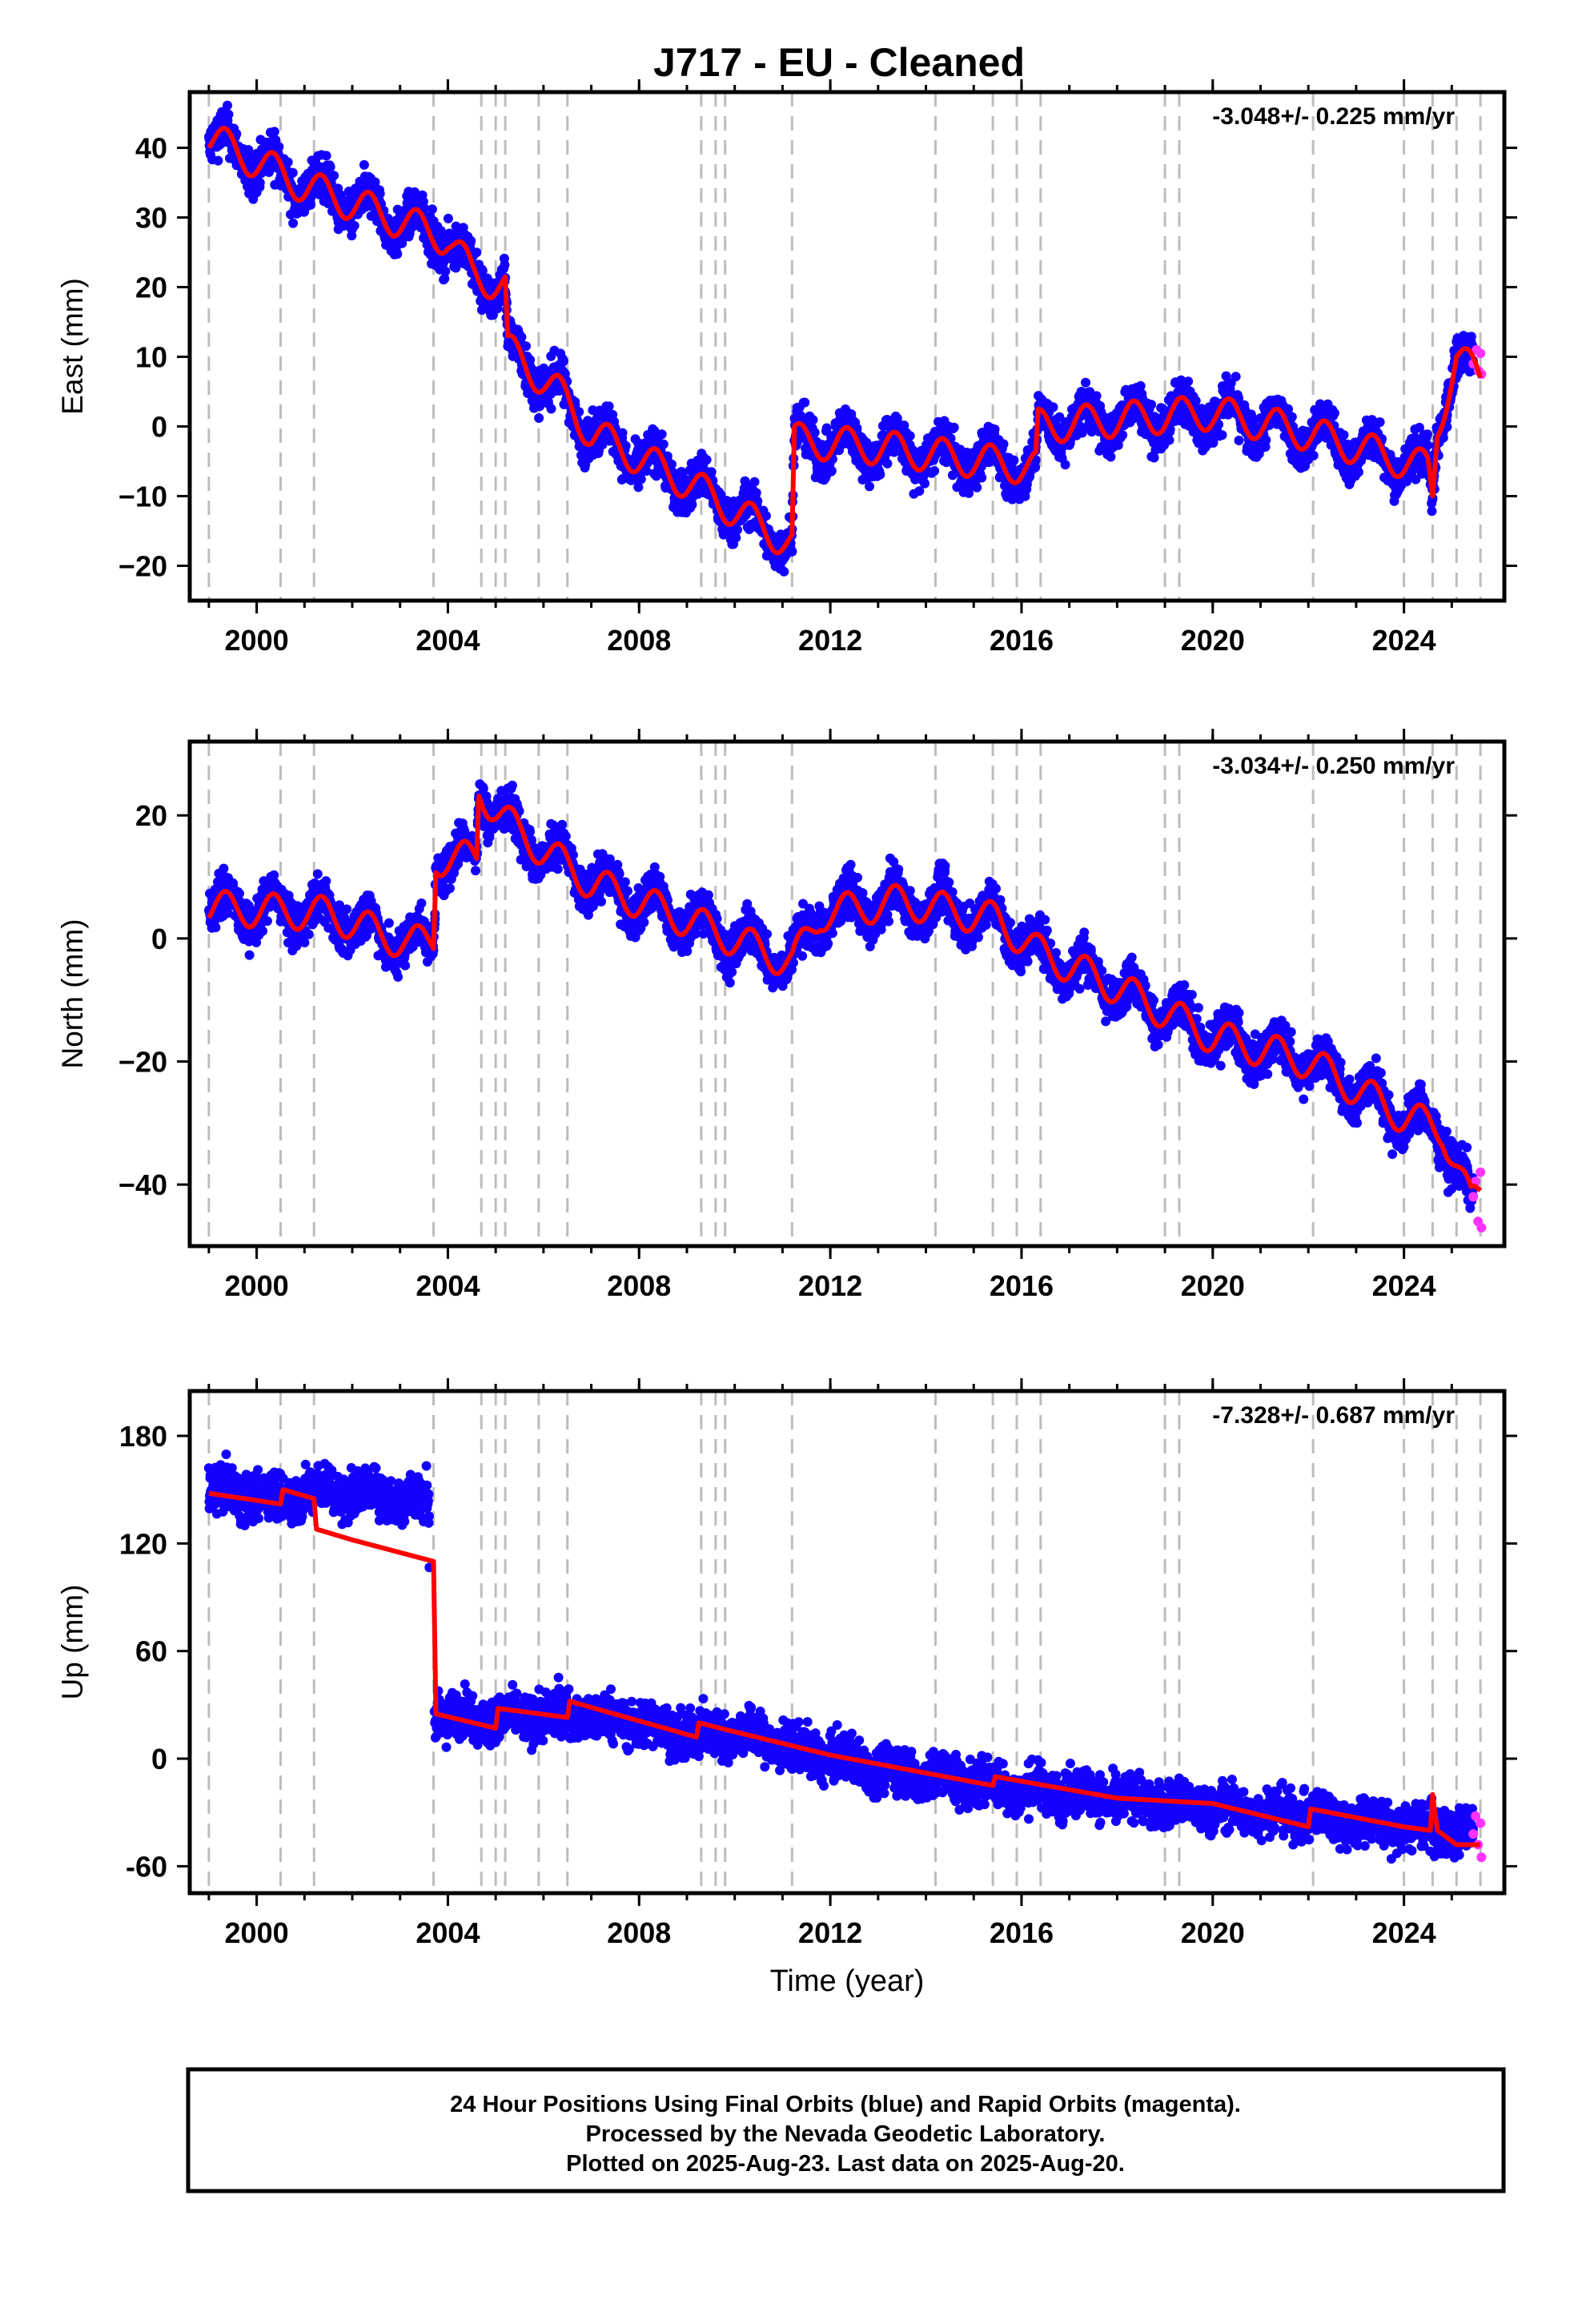 The image size is (1582, 2324). I want to click on chart-title: J717 - EU - Cleaned, so click(839, 62).